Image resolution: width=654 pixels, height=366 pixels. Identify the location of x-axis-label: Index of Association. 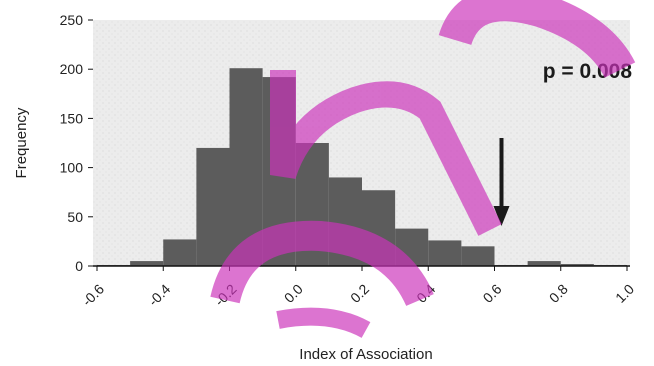
(365, 354).